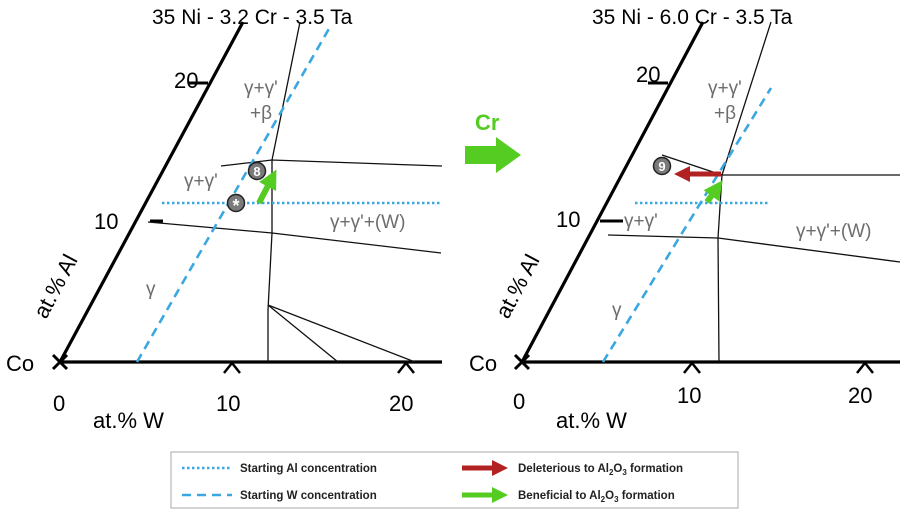  Describe the element at coordinates (151, 289) in the screenshot. I see `left-phase-g: γ` at that location.